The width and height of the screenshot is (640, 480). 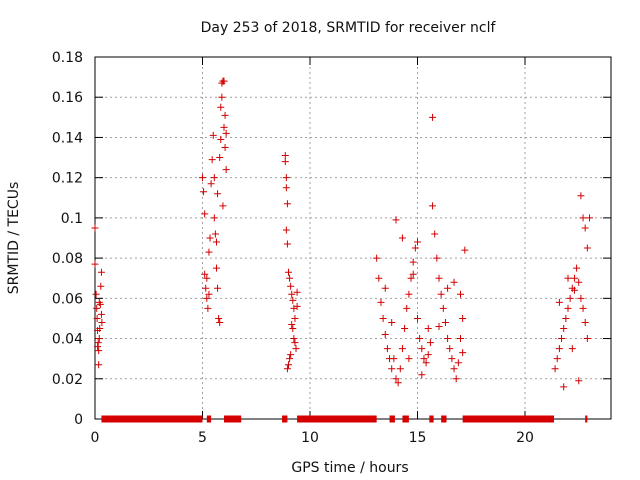 I want to click on x-tick-label: 10, so click(x=310, y=438).